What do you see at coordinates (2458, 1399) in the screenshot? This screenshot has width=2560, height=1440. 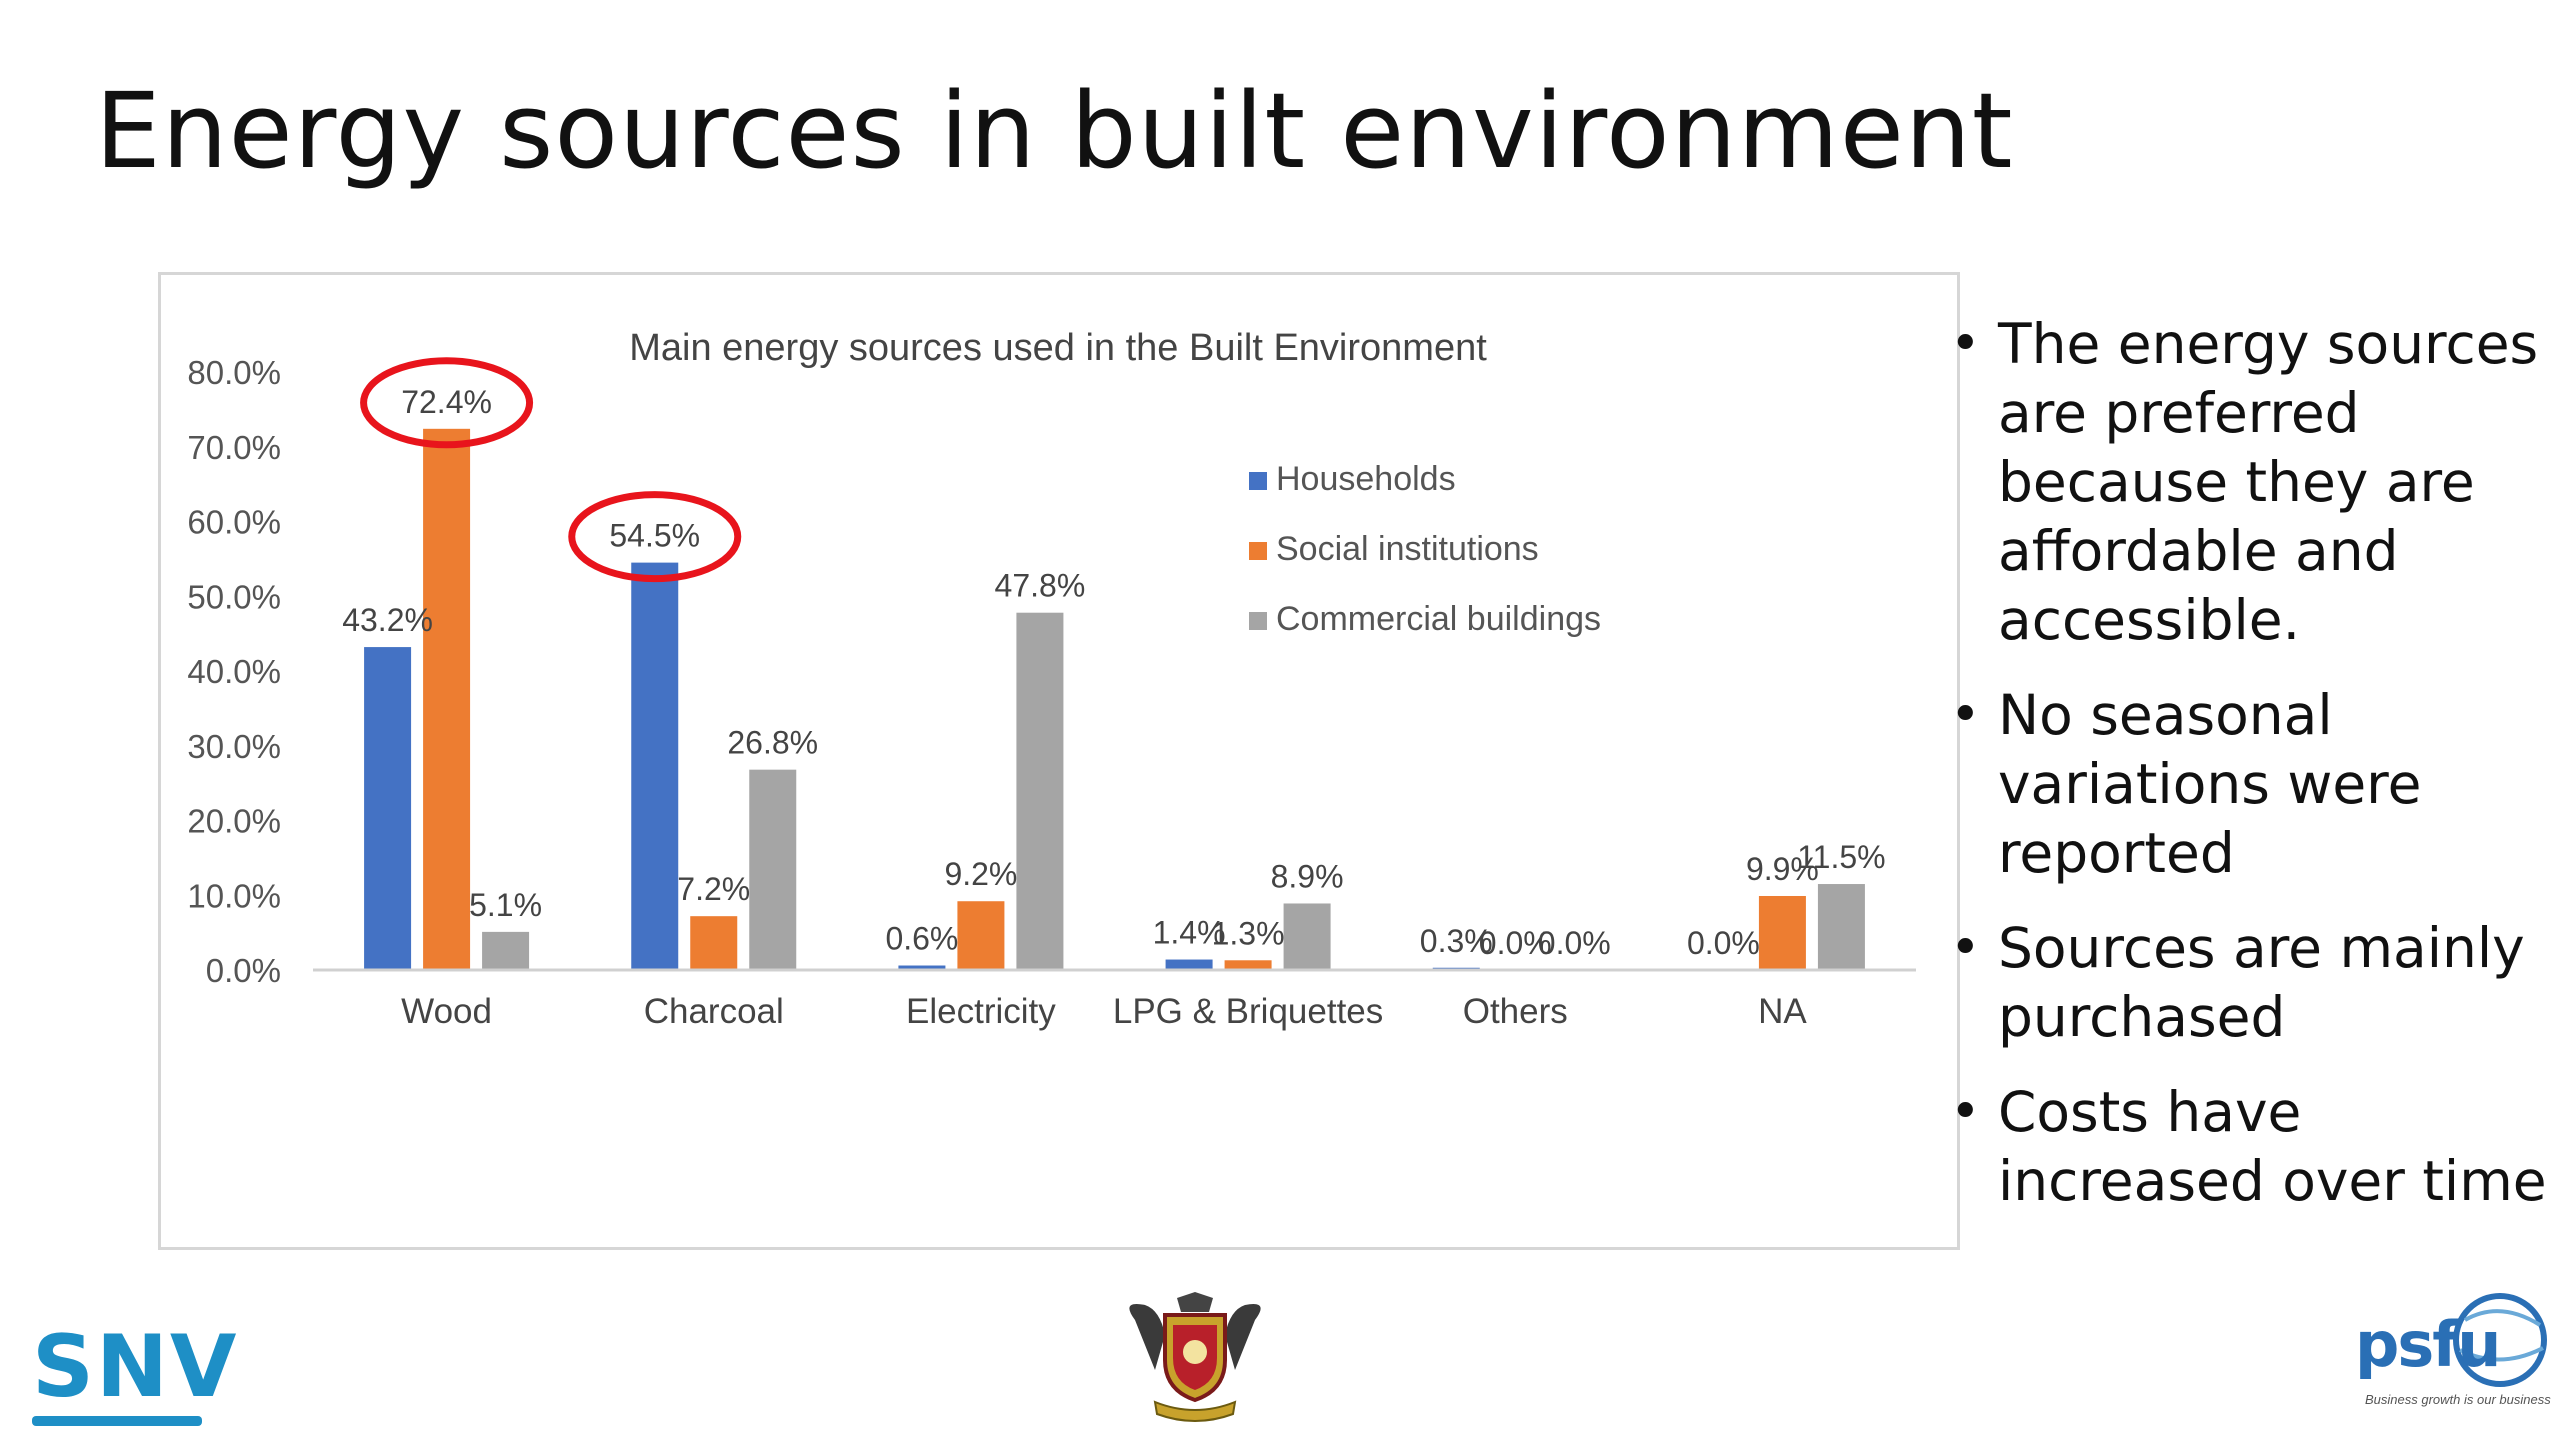 I see `psfu-tagline: Business growth is our business` at bounding box center [2458, 1399].